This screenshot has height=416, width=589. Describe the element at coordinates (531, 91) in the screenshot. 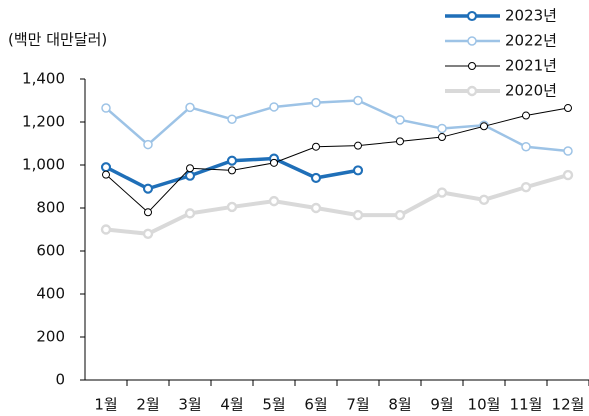

I see `legend-label: 2020년` at that location.